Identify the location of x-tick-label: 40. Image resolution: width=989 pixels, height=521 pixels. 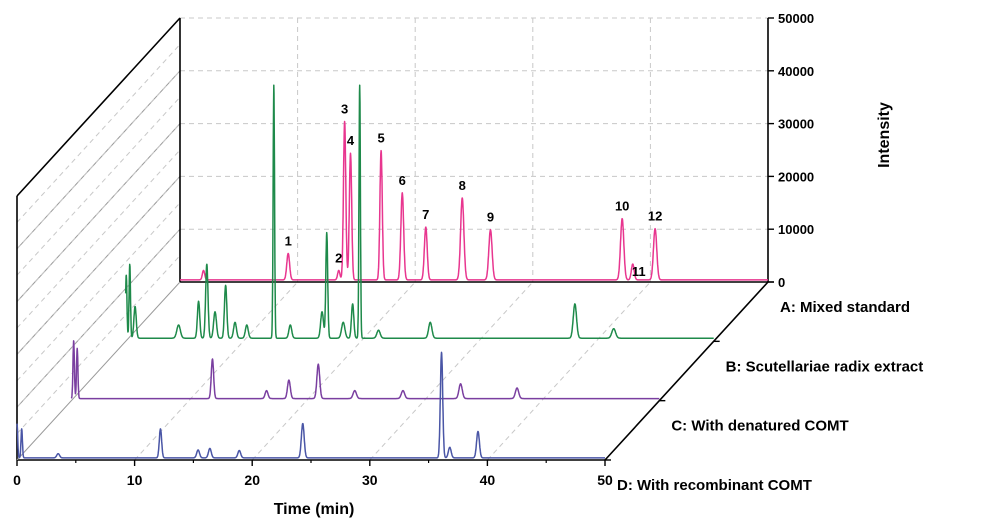
(488, 480).